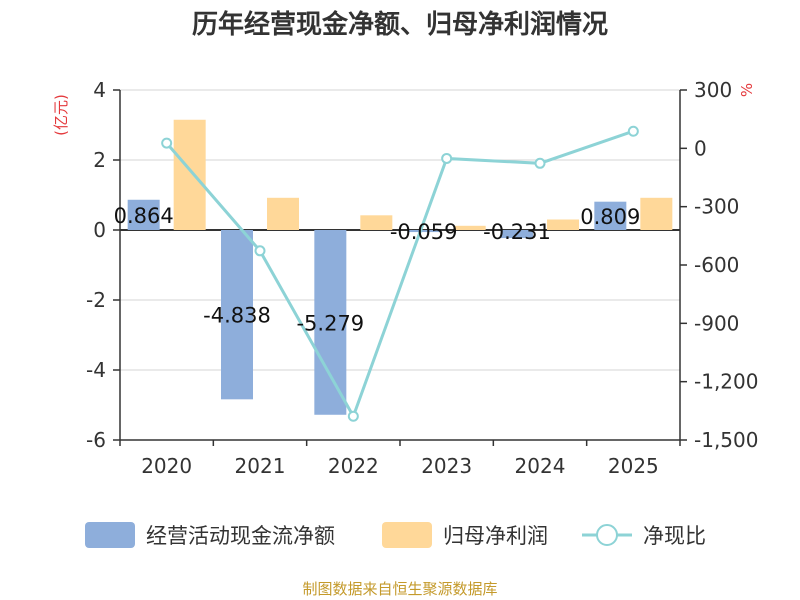 This screenshot has width=800, height=600. I want to click on cashflow-data-label: -0.231, so click(517, 232).